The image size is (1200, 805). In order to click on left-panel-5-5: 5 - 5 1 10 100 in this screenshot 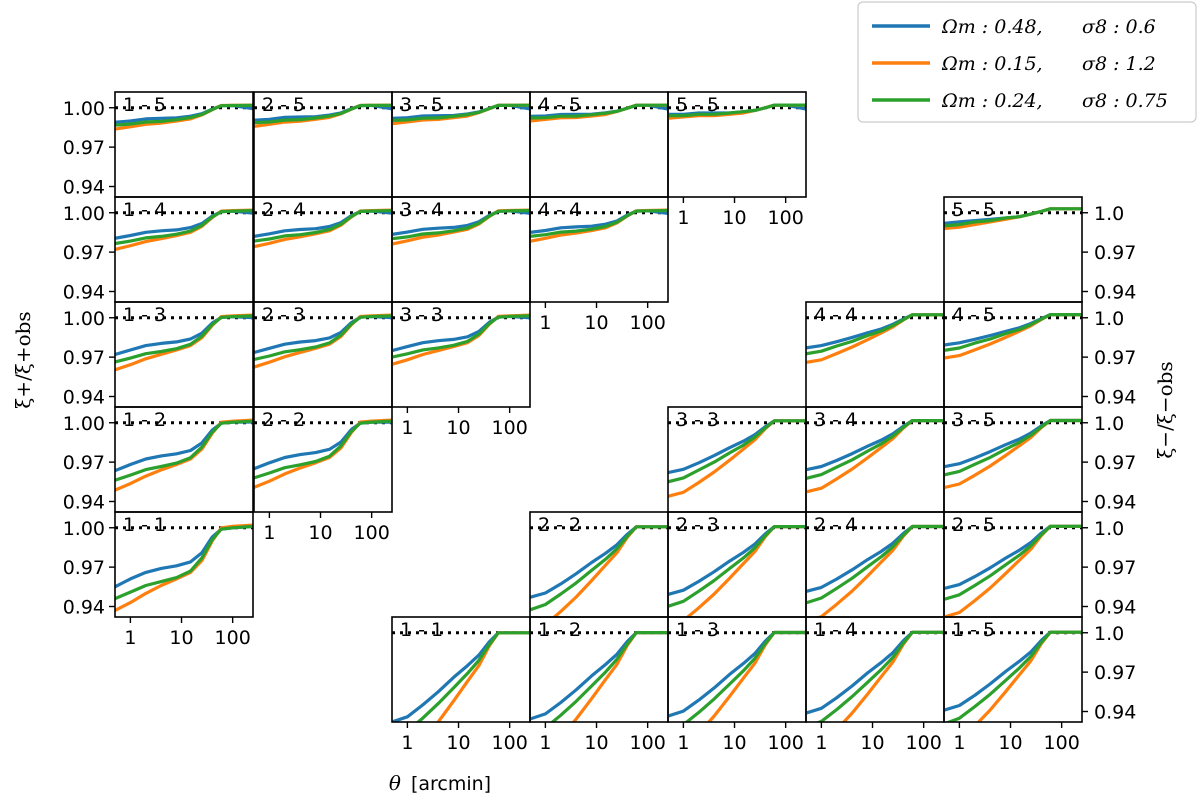, I will do `click(737, 160)`.